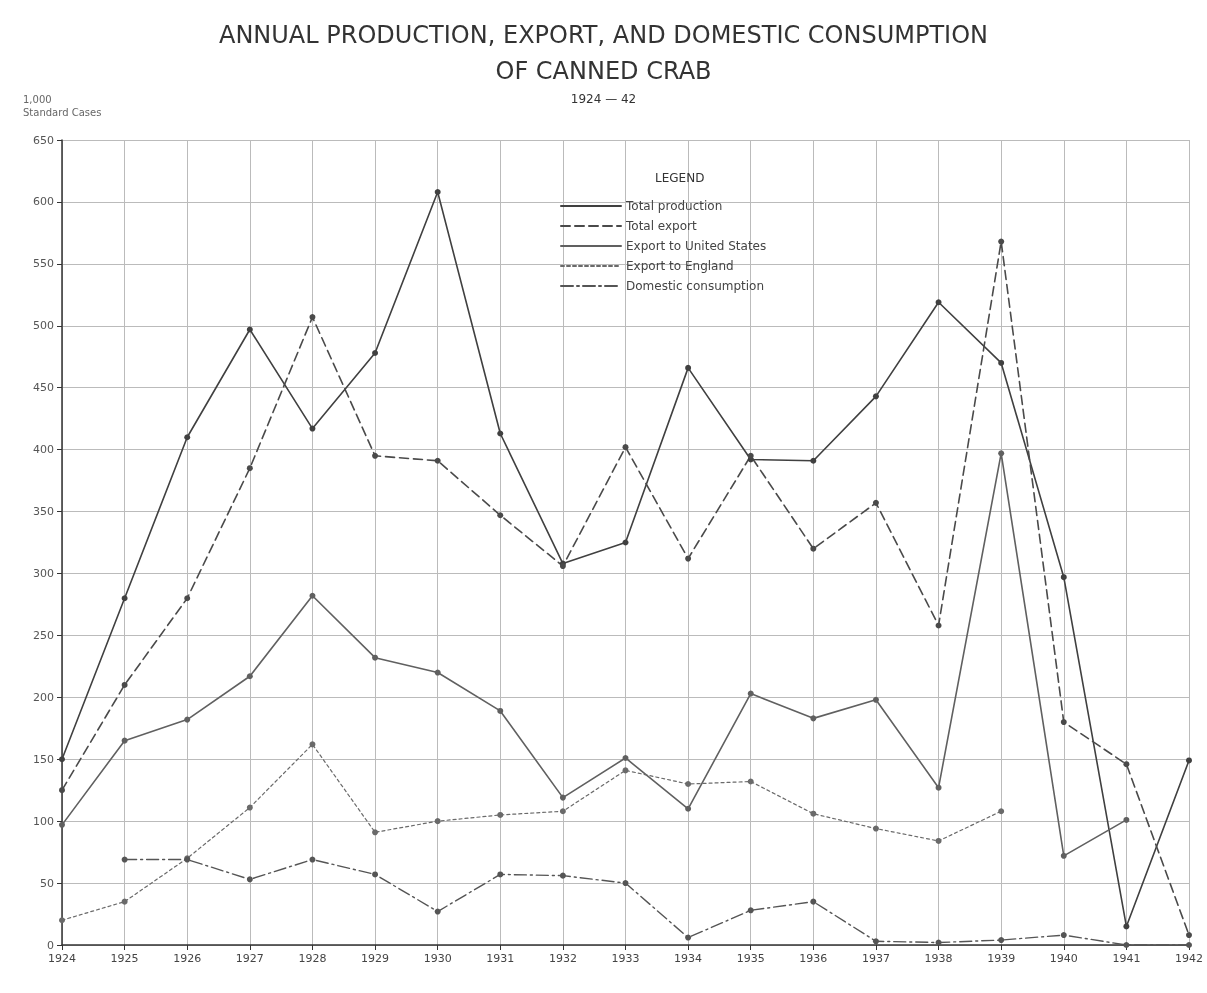  I want to click on legend-label: Export to United States, so click(696, 246).